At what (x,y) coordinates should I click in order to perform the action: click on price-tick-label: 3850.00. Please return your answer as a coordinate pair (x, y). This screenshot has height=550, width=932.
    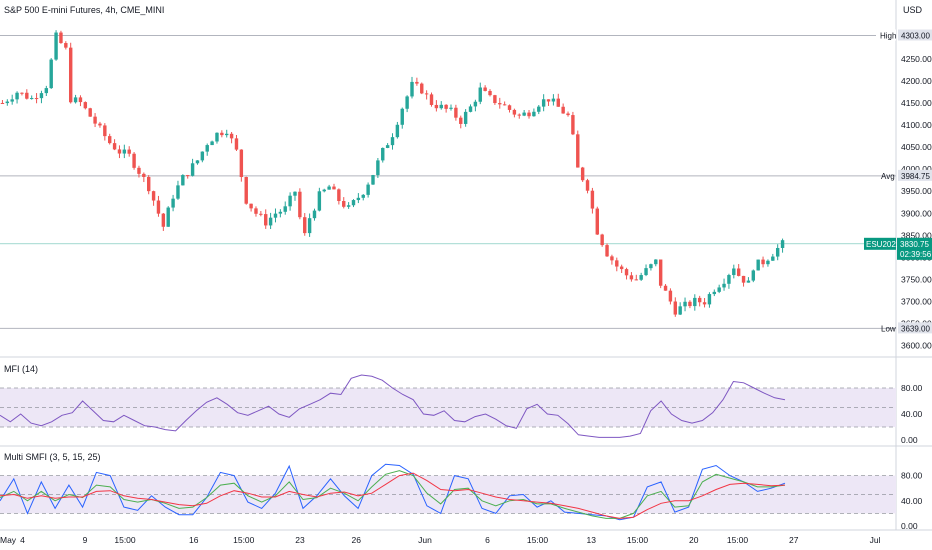
    Looking at the image, I should click on (916, 235).